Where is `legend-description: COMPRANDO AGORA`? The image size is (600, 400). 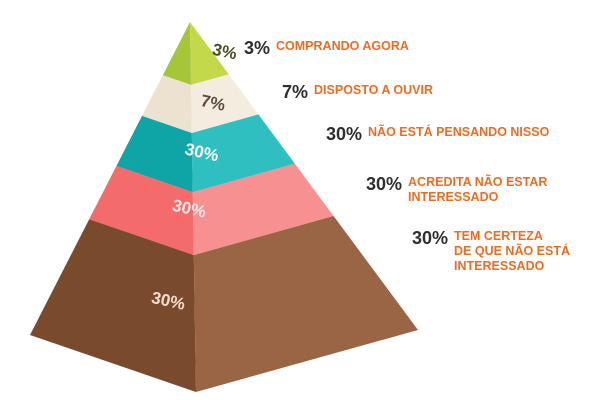
legend-description: COMPRANDO AGORA is located at coordinates (342, 46).